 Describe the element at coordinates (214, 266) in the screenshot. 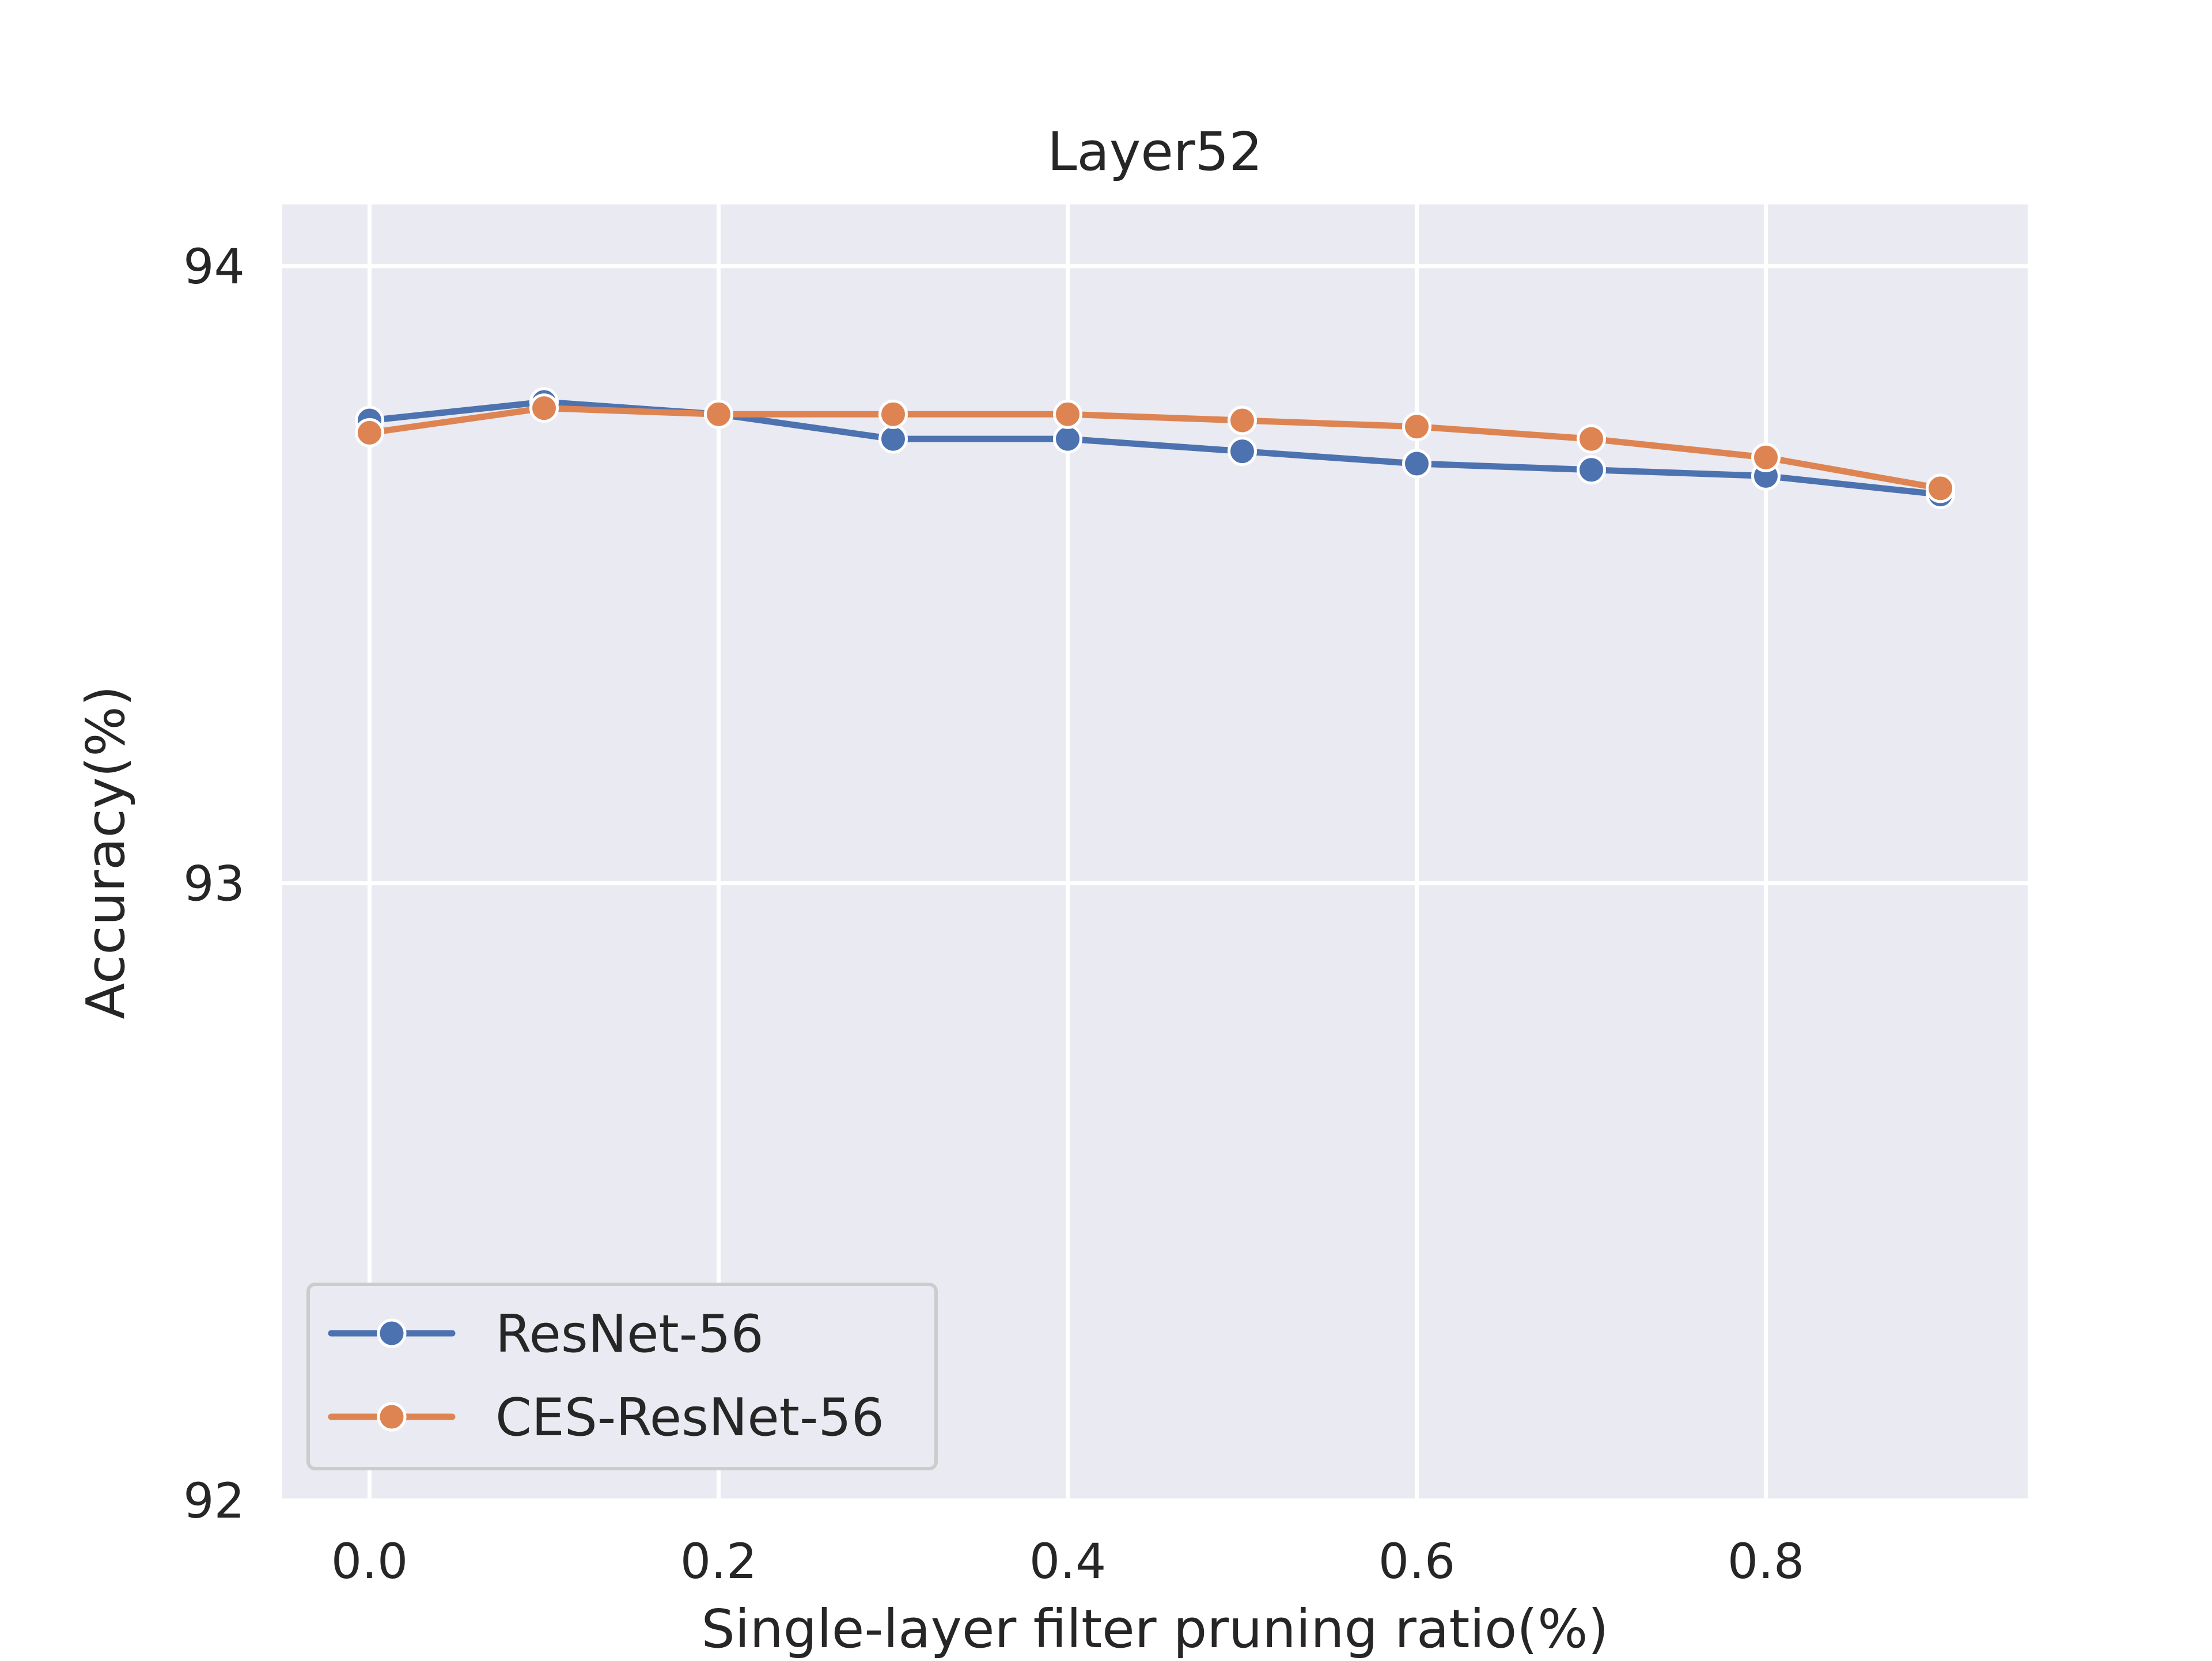

I see `y-tick-label: 94` at that location.